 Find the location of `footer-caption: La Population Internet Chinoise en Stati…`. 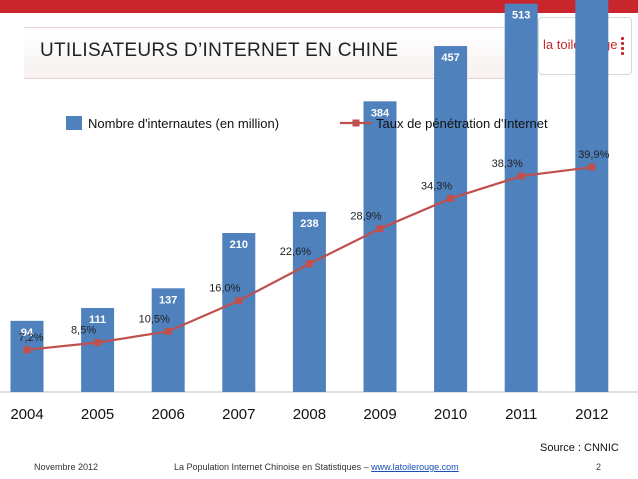

footer-caption: La Population Internet Chinoise en Stati… is located at coordinates (273, 467).